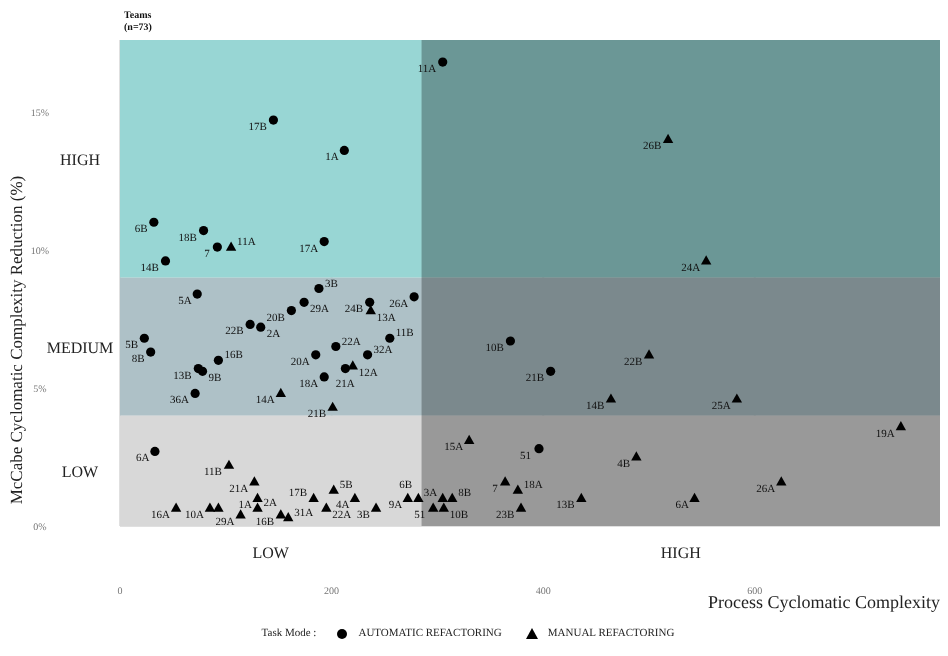 The image size is (948, 656). I want to click on x-axis-title: Process Cyclomatic Complexity, so click(824, 602).